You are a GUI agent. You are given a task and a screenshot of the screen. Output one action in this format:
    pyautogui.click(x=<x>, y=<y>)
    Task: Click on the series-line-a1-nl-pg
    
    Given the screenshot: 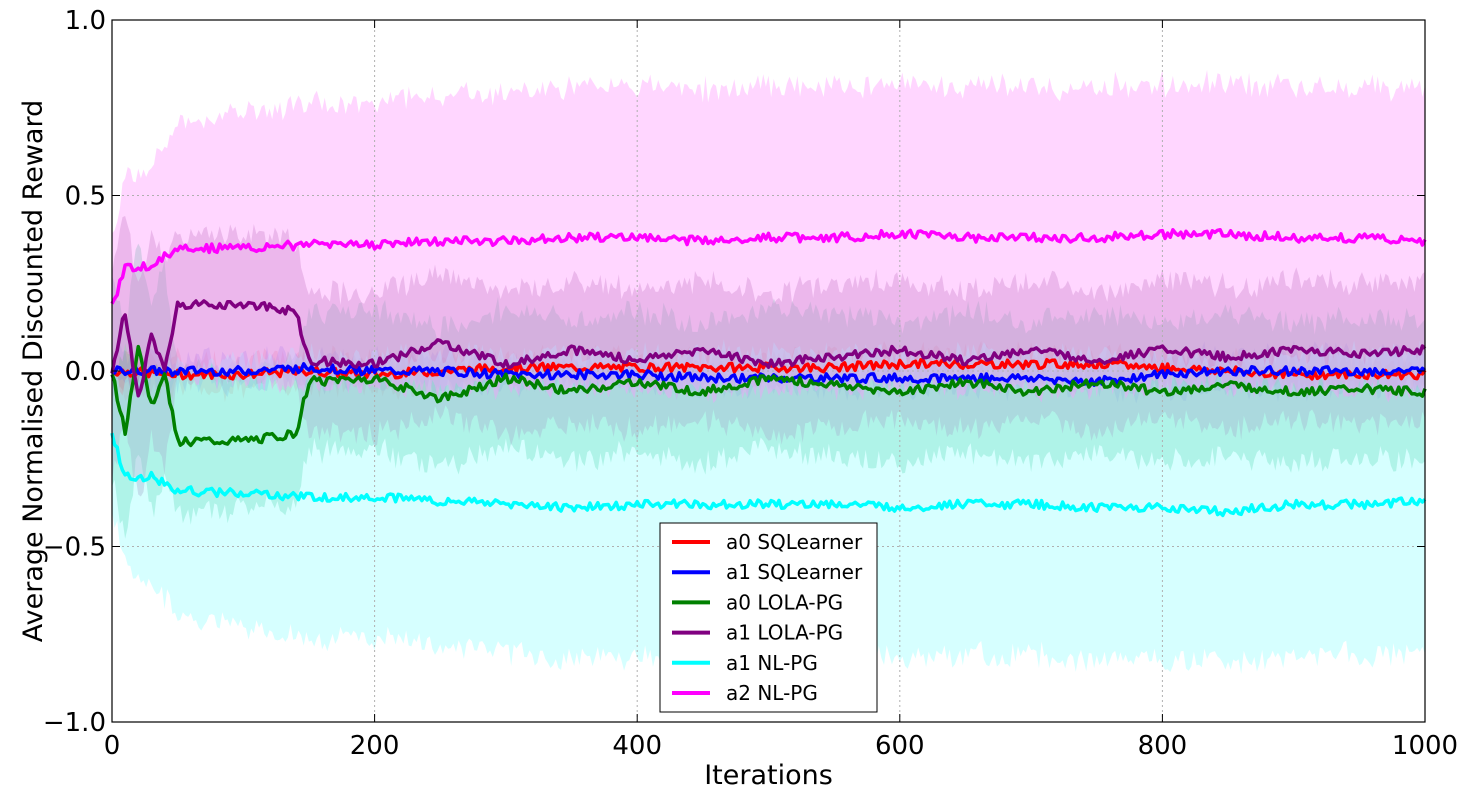 What is the action you would take?
    pyautogui.click(x=768, y=475)
    